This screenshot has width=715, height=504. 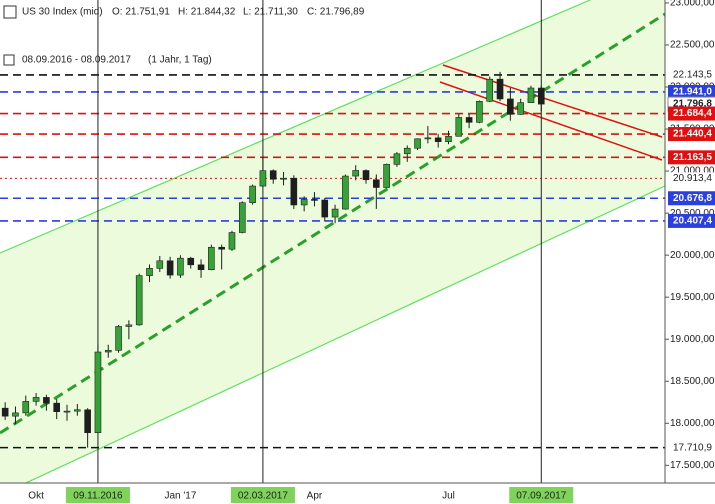 I want to click on x-tick-label: 09.11.2016, so click(x=98, y=496).